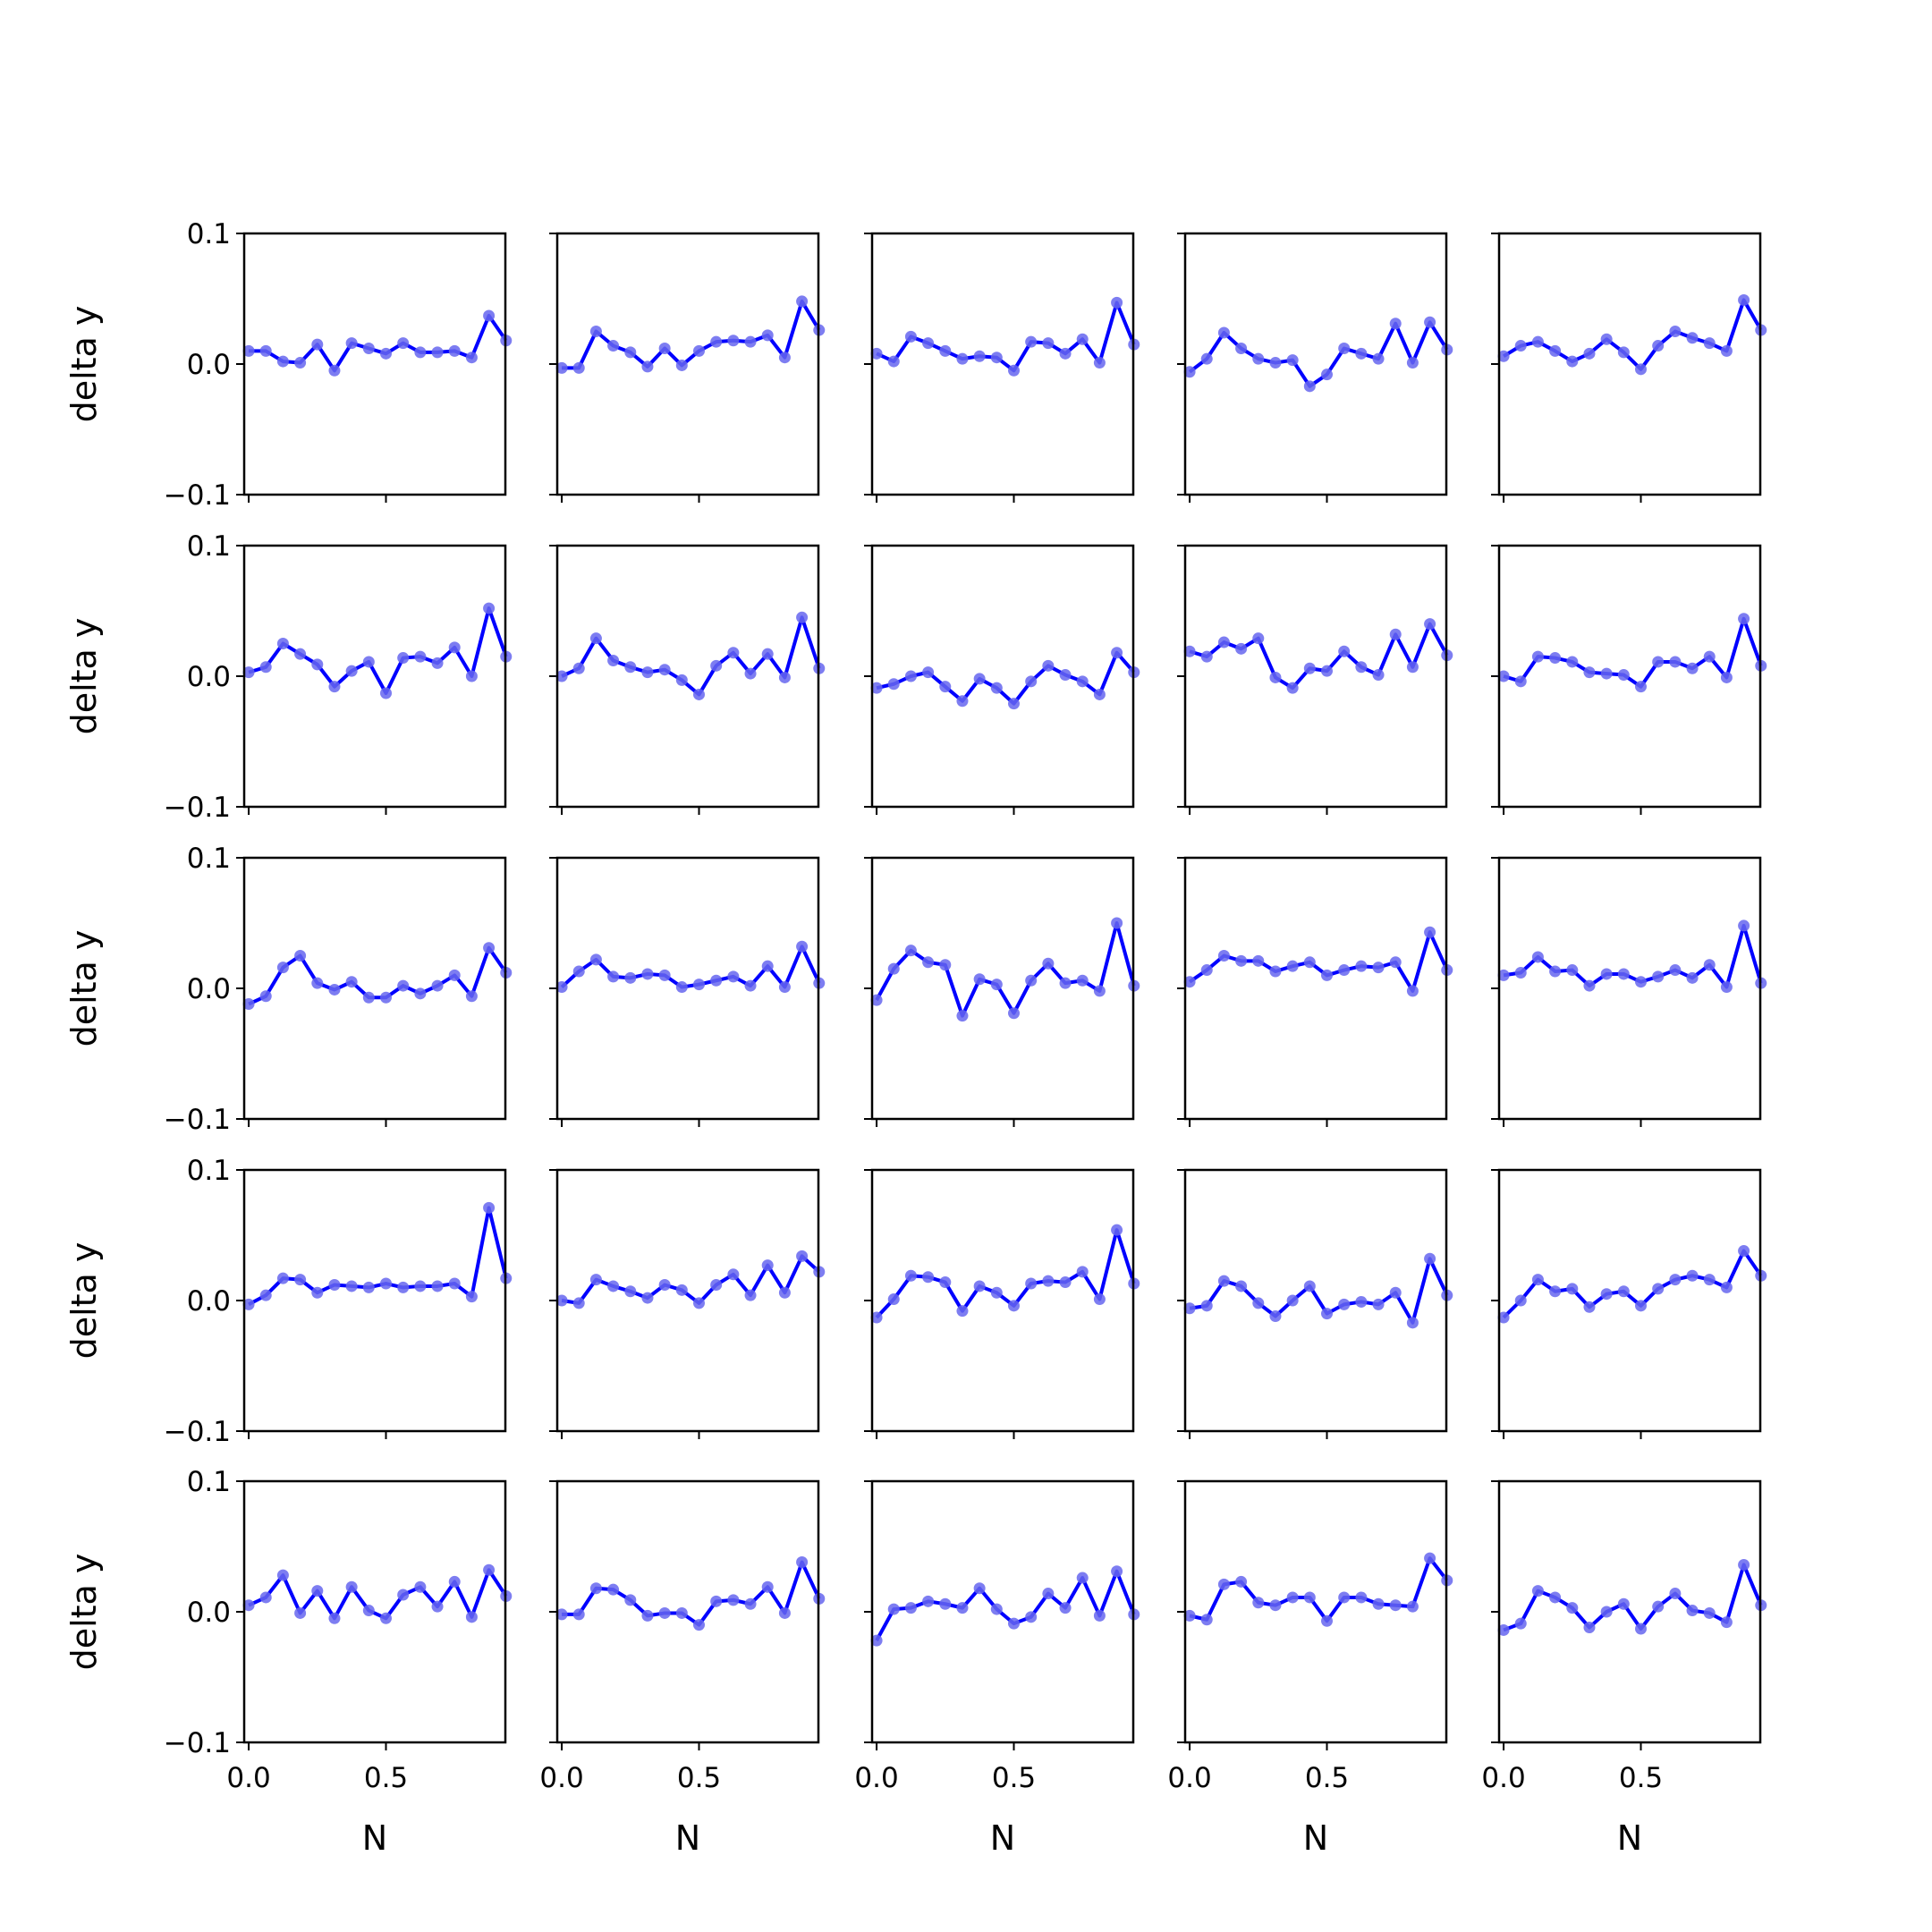  Describe the element at coordinates (1629, 991) in the screenshot. I see `panel-r3-c5` at that location.